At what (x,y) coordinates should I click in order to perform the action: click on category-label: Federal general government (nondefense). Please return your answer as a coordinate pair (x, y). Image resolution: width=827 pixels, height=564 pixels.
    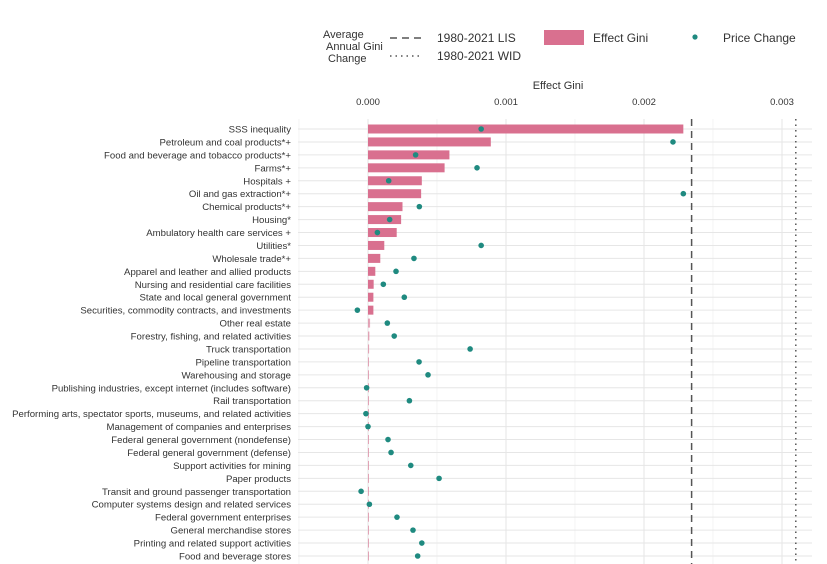
    Looking at the image, I should click on (201, 440).